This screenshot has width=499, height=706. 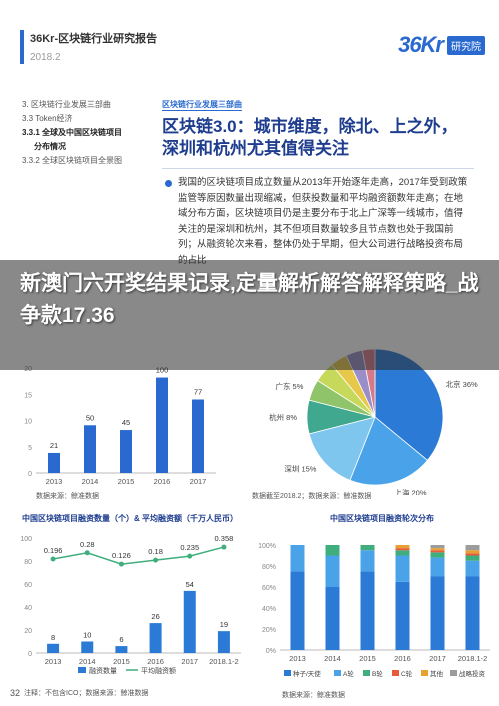 I want to click on project-count-chart: 051015202120135020144520151002016772017, so click(x=120, y=426).